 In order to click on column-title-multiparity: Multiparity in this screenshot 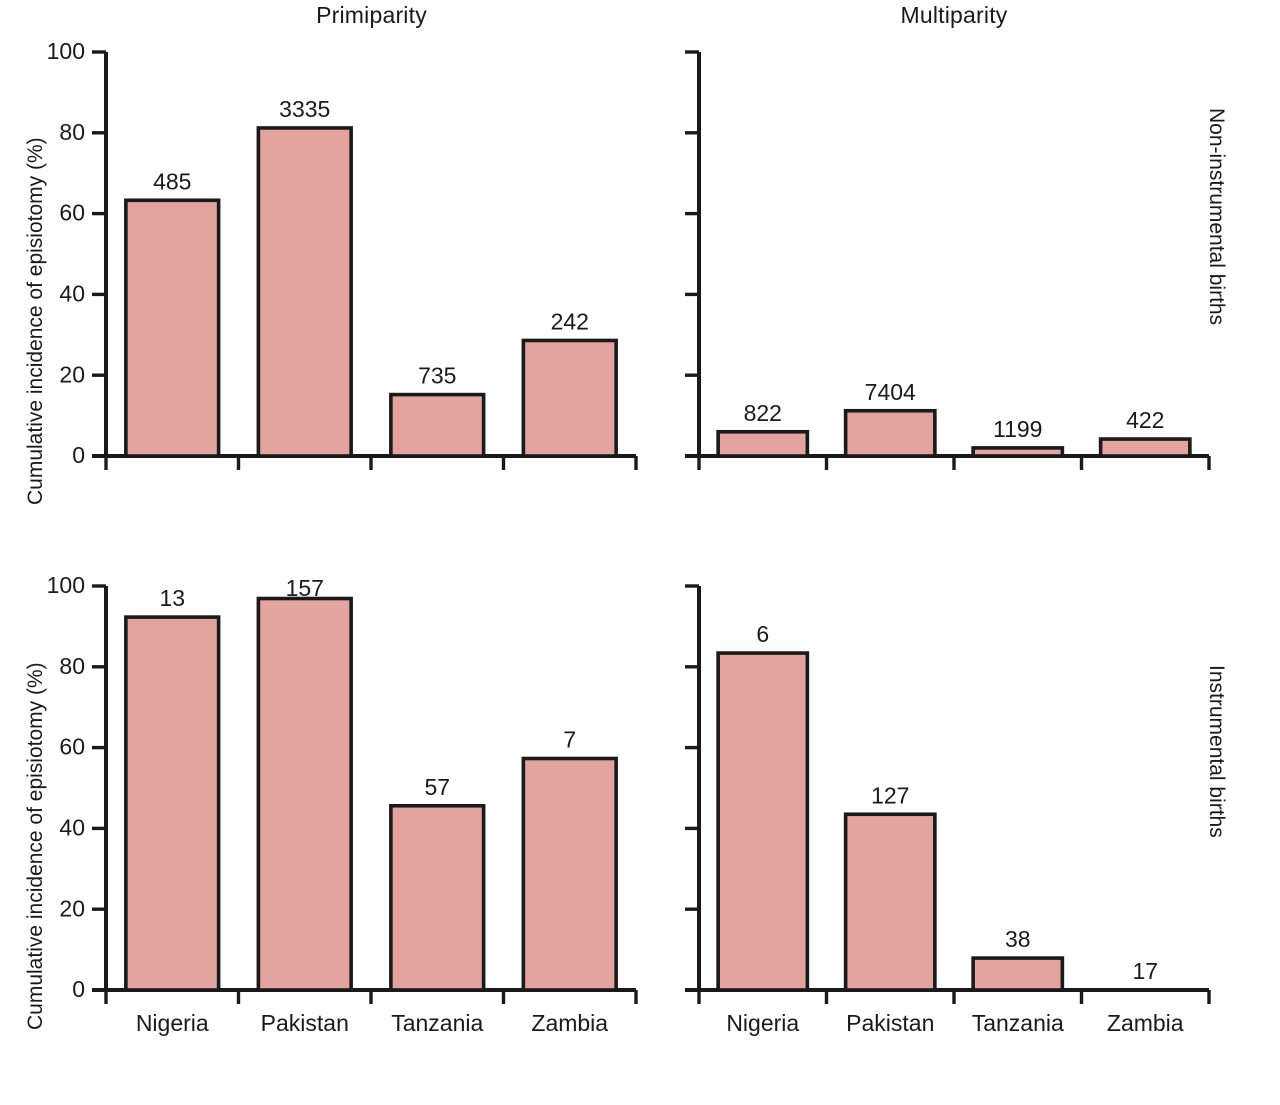, I will do `click(954, 15)`.